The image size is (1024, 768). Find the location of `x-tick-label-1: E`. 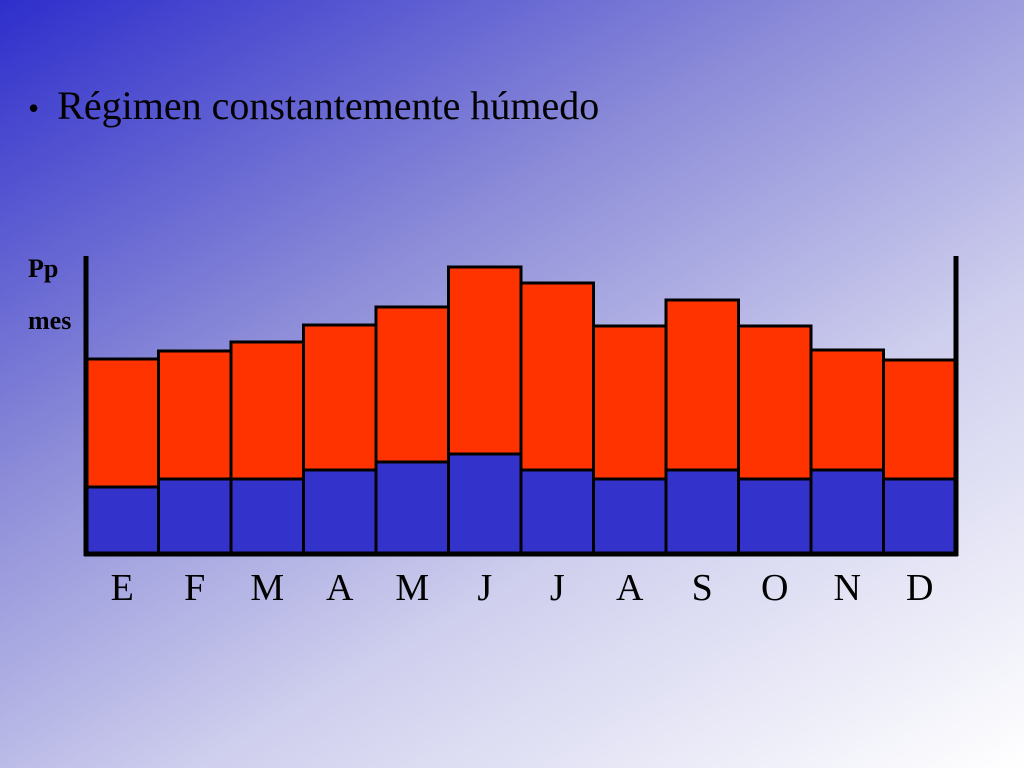

x-tick-label-1: E is located at coordinates (122, 588).